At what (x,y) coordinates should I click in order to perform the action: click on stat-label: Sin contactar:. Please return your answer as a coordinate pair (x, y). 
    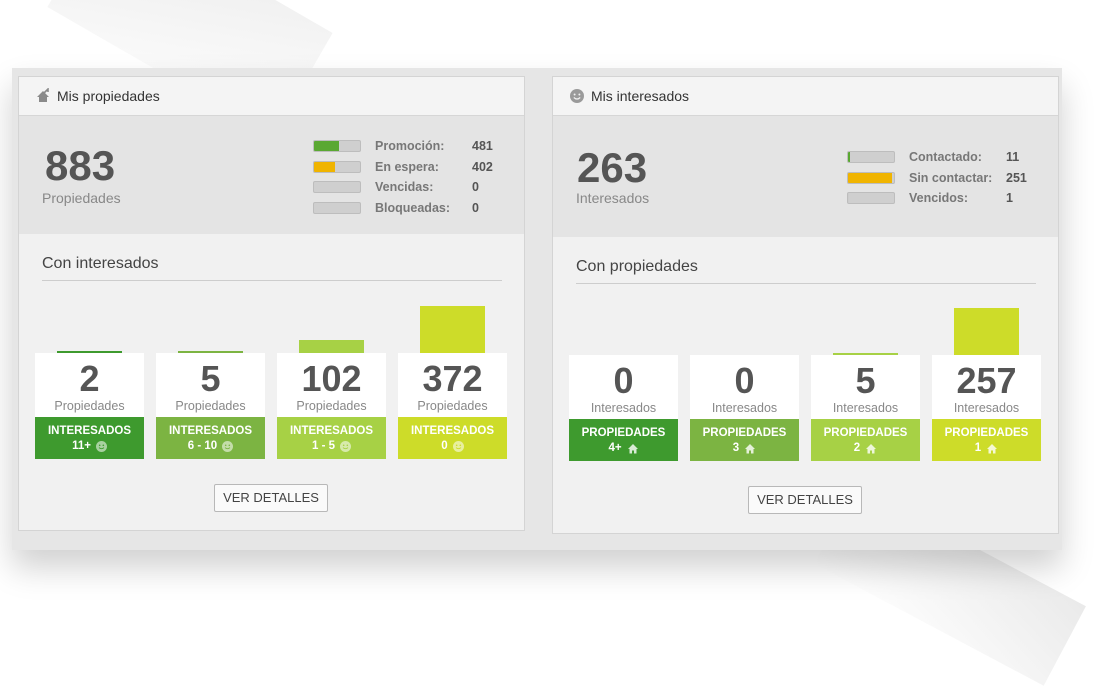
    Looking at the image, I should click on (957, 178).